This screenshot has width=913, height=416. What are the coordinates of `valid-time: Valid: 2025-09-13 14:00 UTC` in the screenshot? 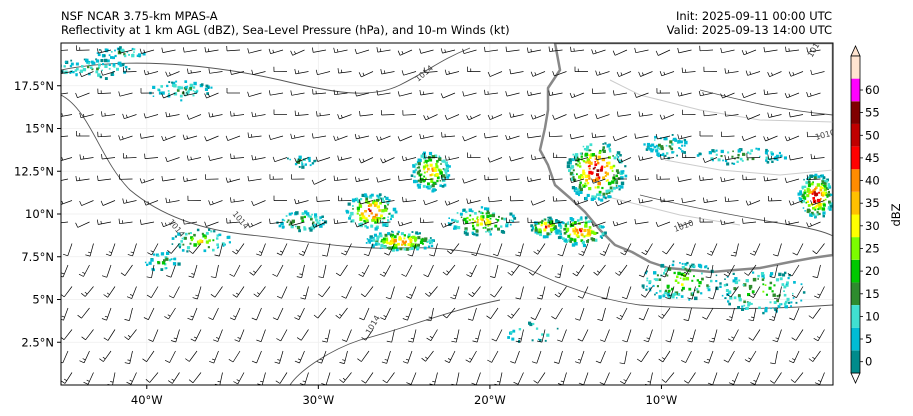 It's located at (749, 30).